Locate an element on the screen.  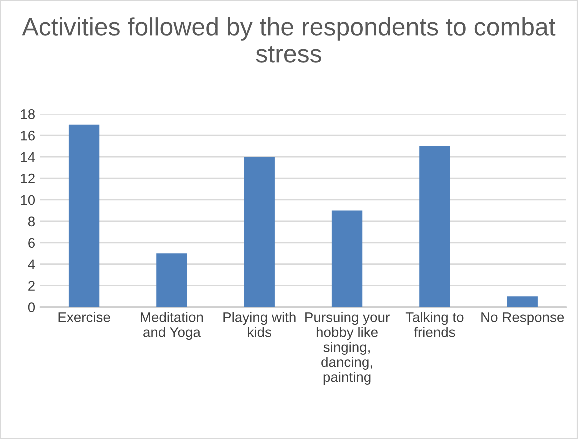
x-tick-label: Pursuing your hobby like singing, dancing, painting is located at coordinates (348, 348).